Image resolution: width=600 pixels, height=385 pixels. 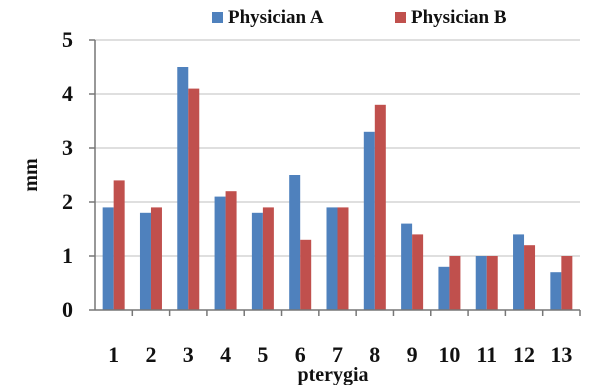 I want to click on y-tick-label: 2, so click(x=67, y=201).